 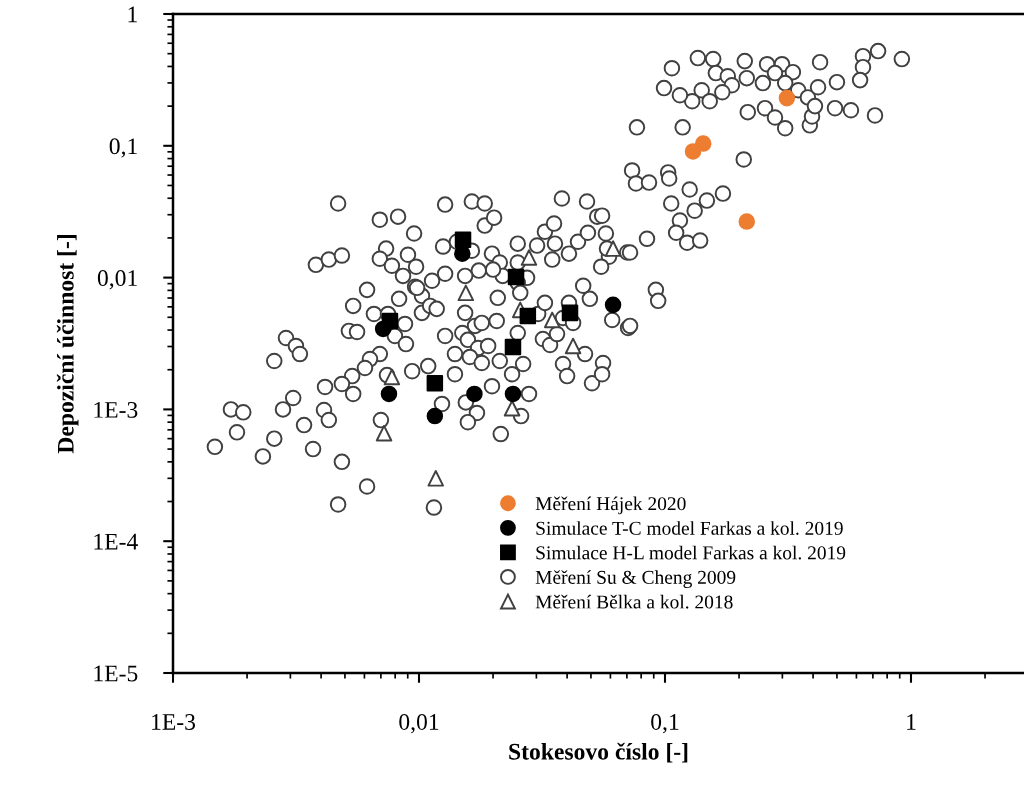 What do you see at coordinates (635, 579) in the screenshot?
I see `legend-label: Měření Su & Cheng 2009` at bounding box center [635, 579].